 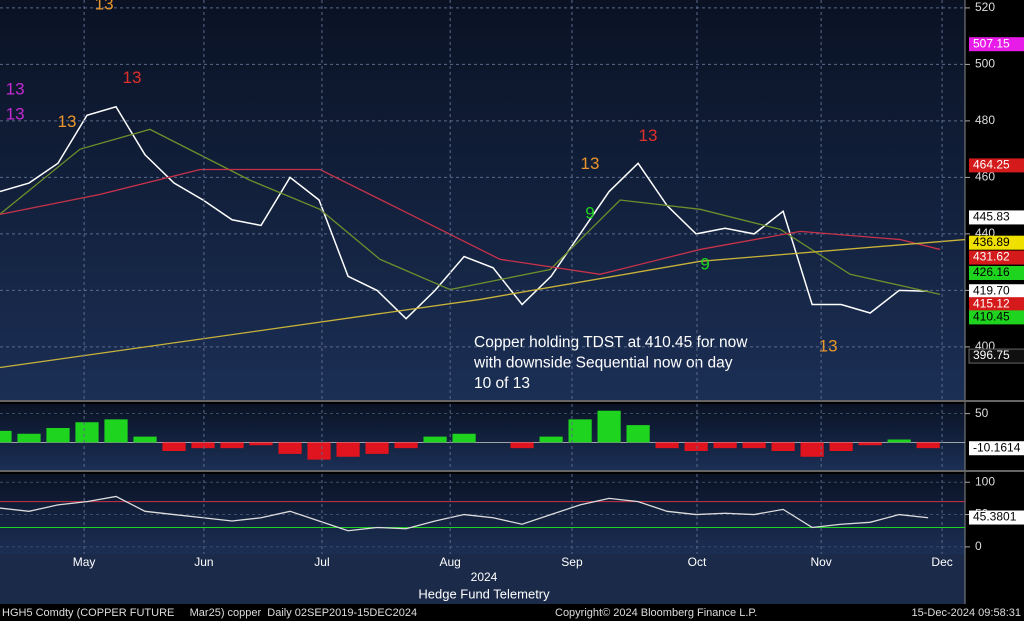 I want to click on y-tick-label: 520, so click(x=985, y=7).